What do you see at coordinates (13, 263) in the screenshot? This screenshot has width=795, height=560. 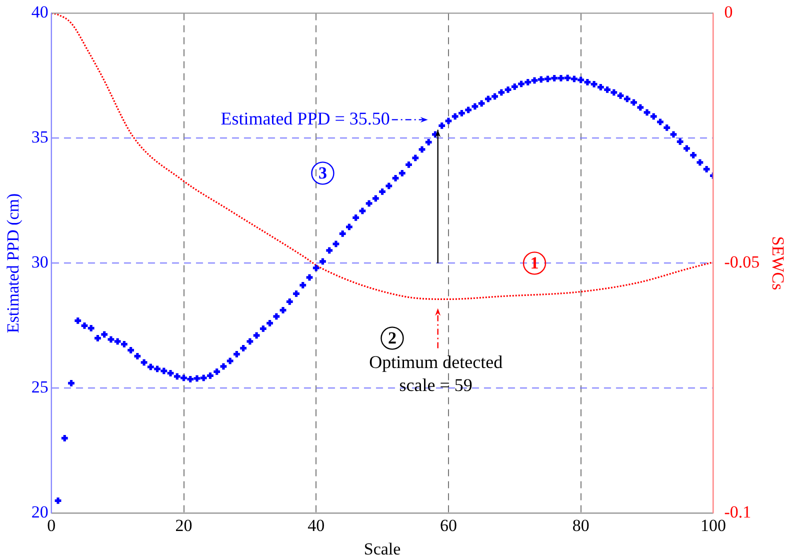 I see `y-axis-title: Estimated PPD (cm)` at bounding box center [13, 263].